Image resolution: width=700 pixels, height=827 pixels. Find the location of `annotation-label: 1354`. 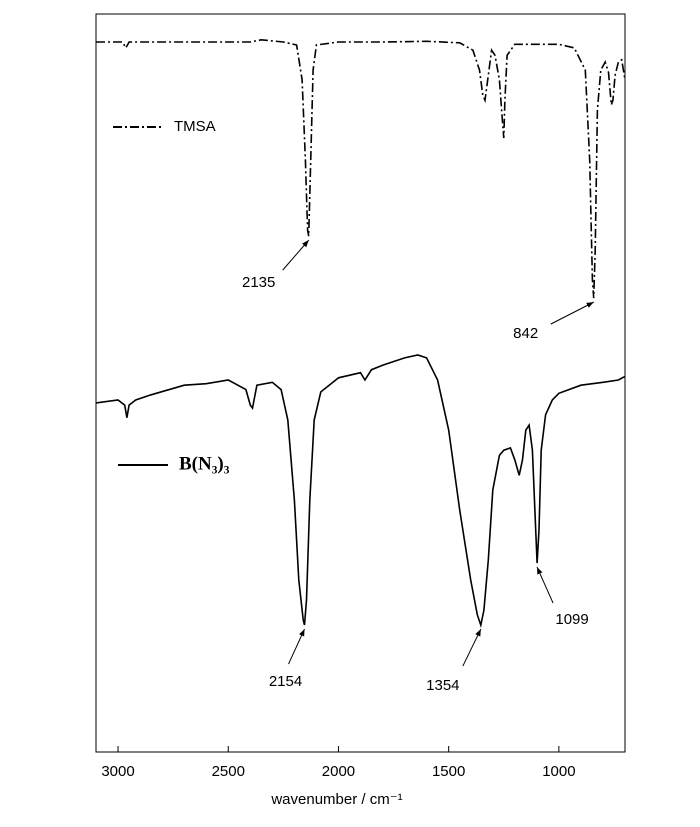

annotation-label: 1354 is located at coordinates (442, 685).